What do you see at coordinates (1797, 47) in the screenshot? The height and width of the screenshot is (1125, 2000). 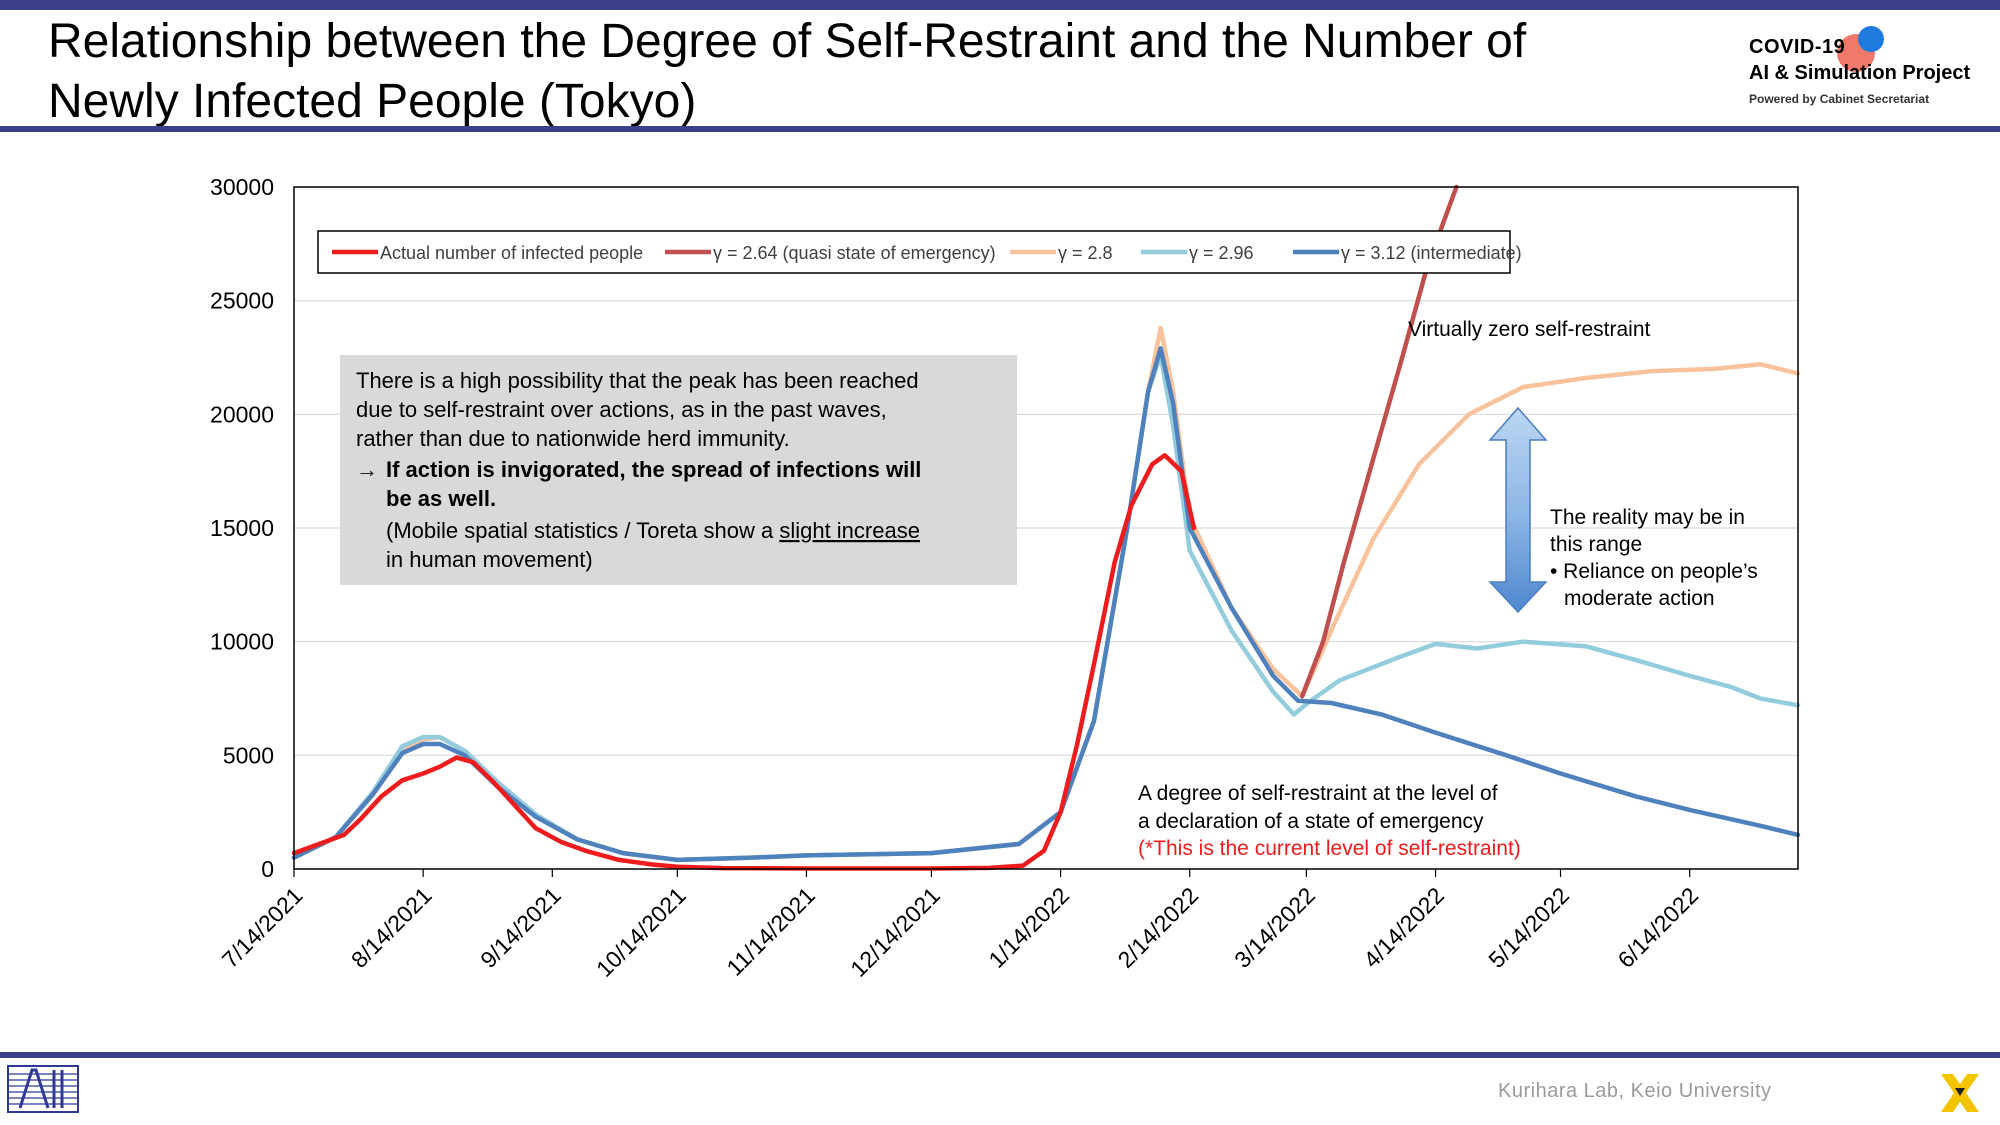 I see `logo-line-1: COVID-19` at bounding box center [1797, 47].